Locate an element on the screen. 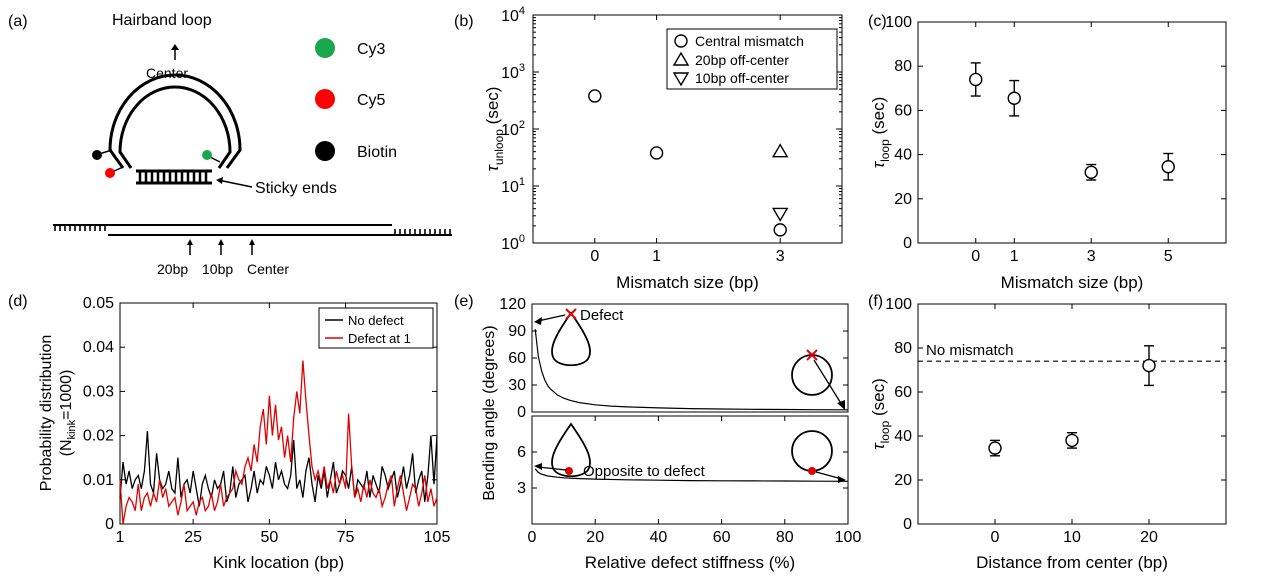 This screenshot has width=1261, height=578. legend-label-biotin: Biotin is located at coordinates (377, 152).